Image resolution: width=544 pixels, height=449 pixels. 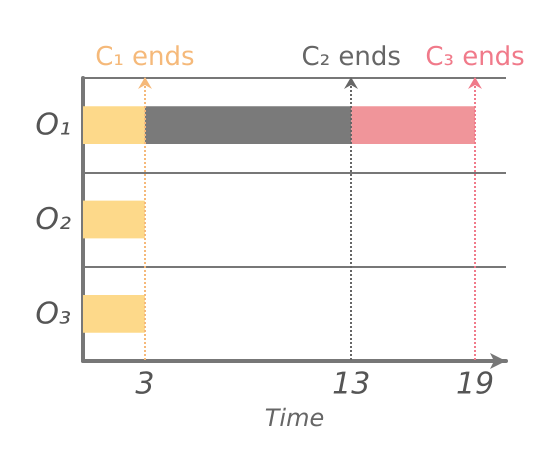 I want to click on y-tick-label: O₁, so click(x=53, y=125).